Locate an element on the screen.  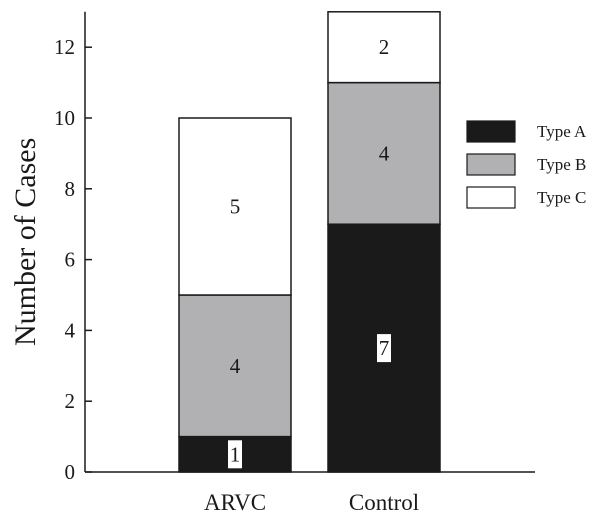
x-category-label: ARVC is located at coordinates (235, 502).